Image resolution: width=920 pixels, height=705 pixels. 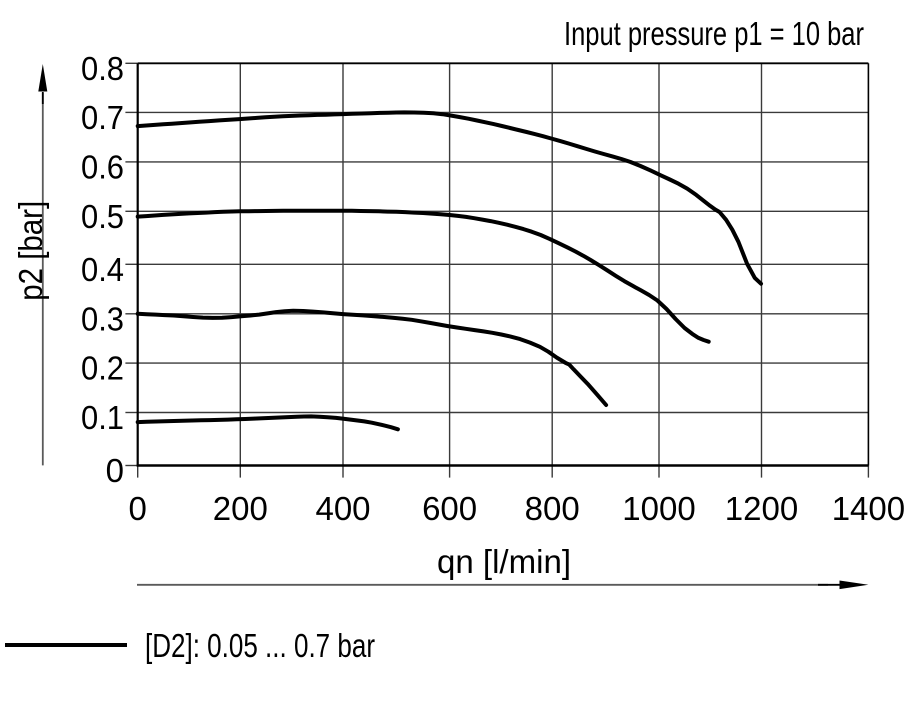 I want to click on svg-text: 1200, so click(x=761, y=508).